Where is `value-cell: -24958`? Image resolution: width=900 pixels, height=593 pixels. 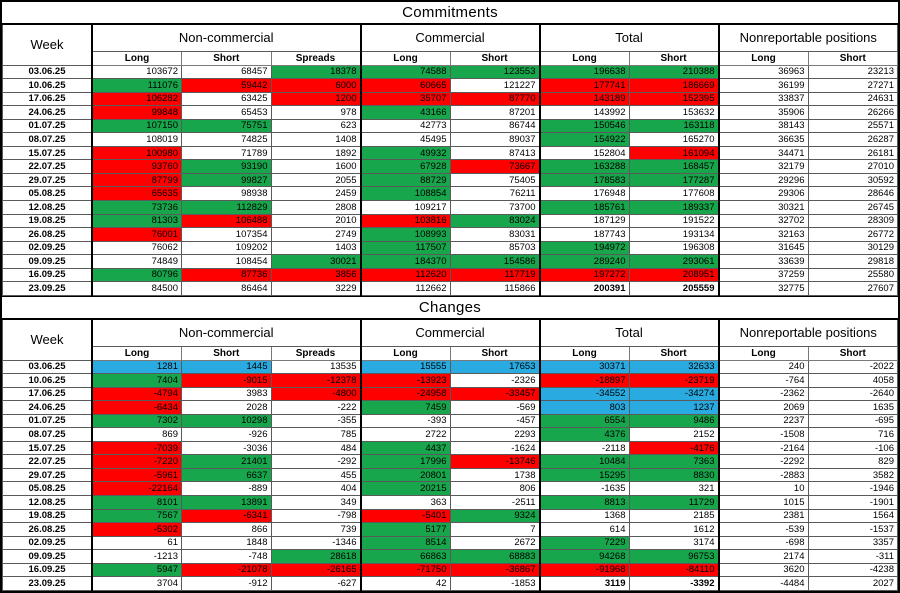 value-cell: -24958 is located at coordinates (405, 394).